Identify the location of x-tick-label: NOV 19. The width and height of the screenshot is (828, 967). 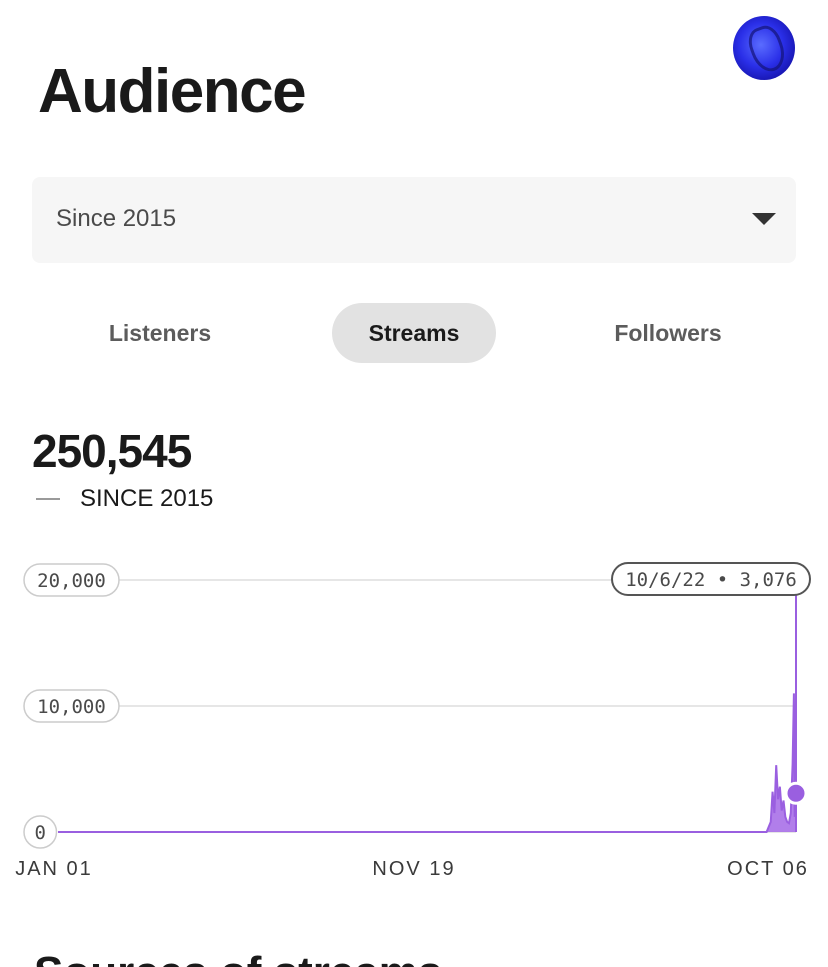
(413, 869).